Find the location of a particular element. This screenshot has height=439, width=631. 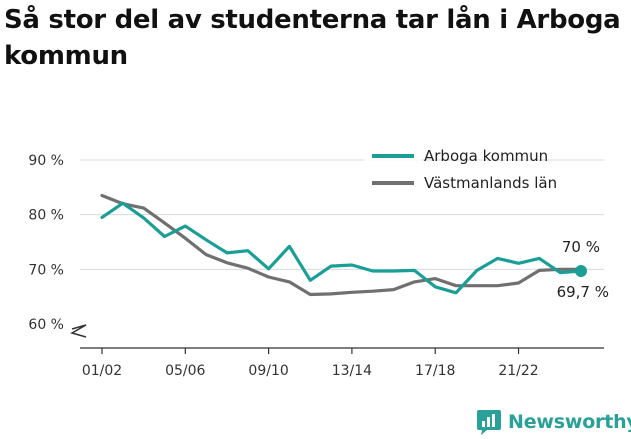

x-tick-label: 05/06 is located at coordinates (185, 371).